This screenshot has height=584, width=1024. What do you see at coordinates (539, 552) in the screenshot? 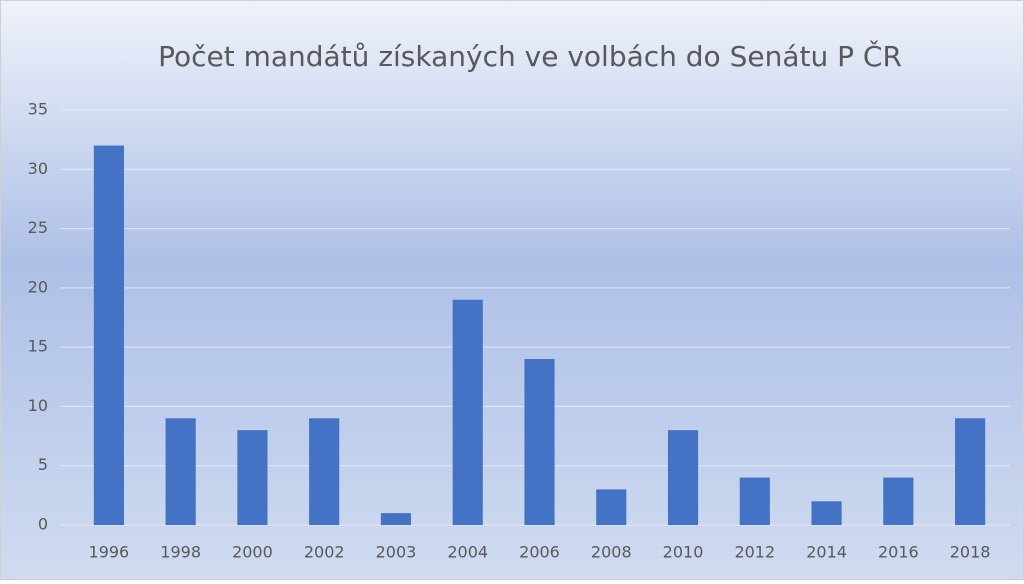
I see `x-tick-label: 2006` at bounding box center [539, 552].